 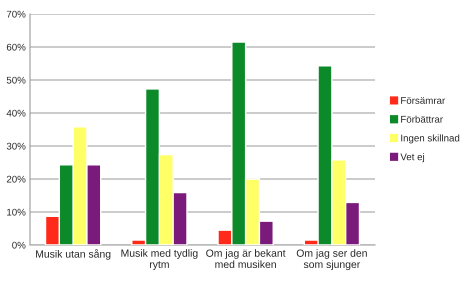 I want to click on legend-label: Försämrar, so click(x=423, y=100).